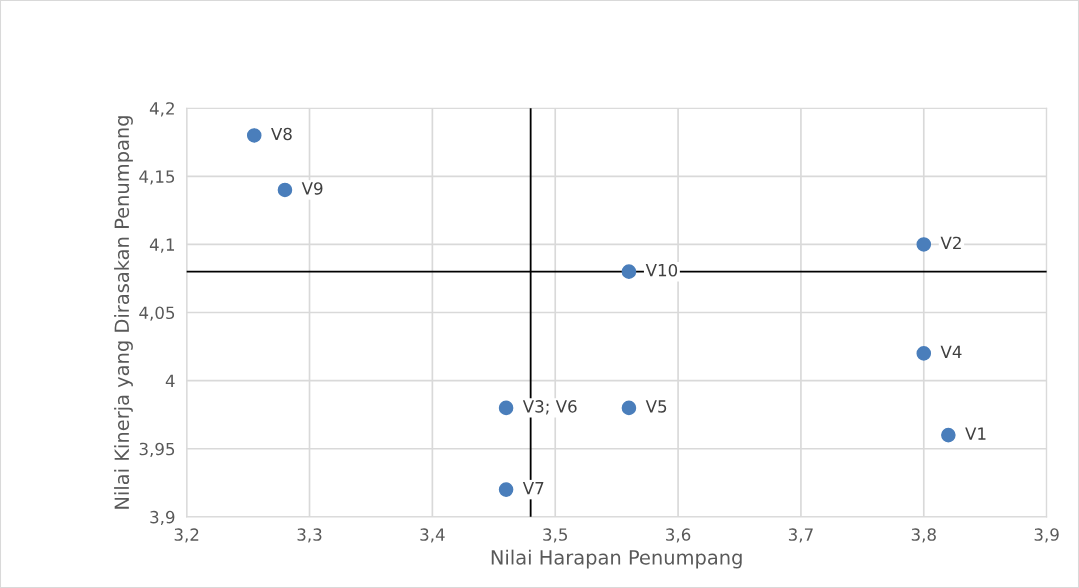 This screenshot has width=1079, height=588. Describe the element at coordinates (170, 380) in the screenshot. I see `y-tick-label: 4` at that location.